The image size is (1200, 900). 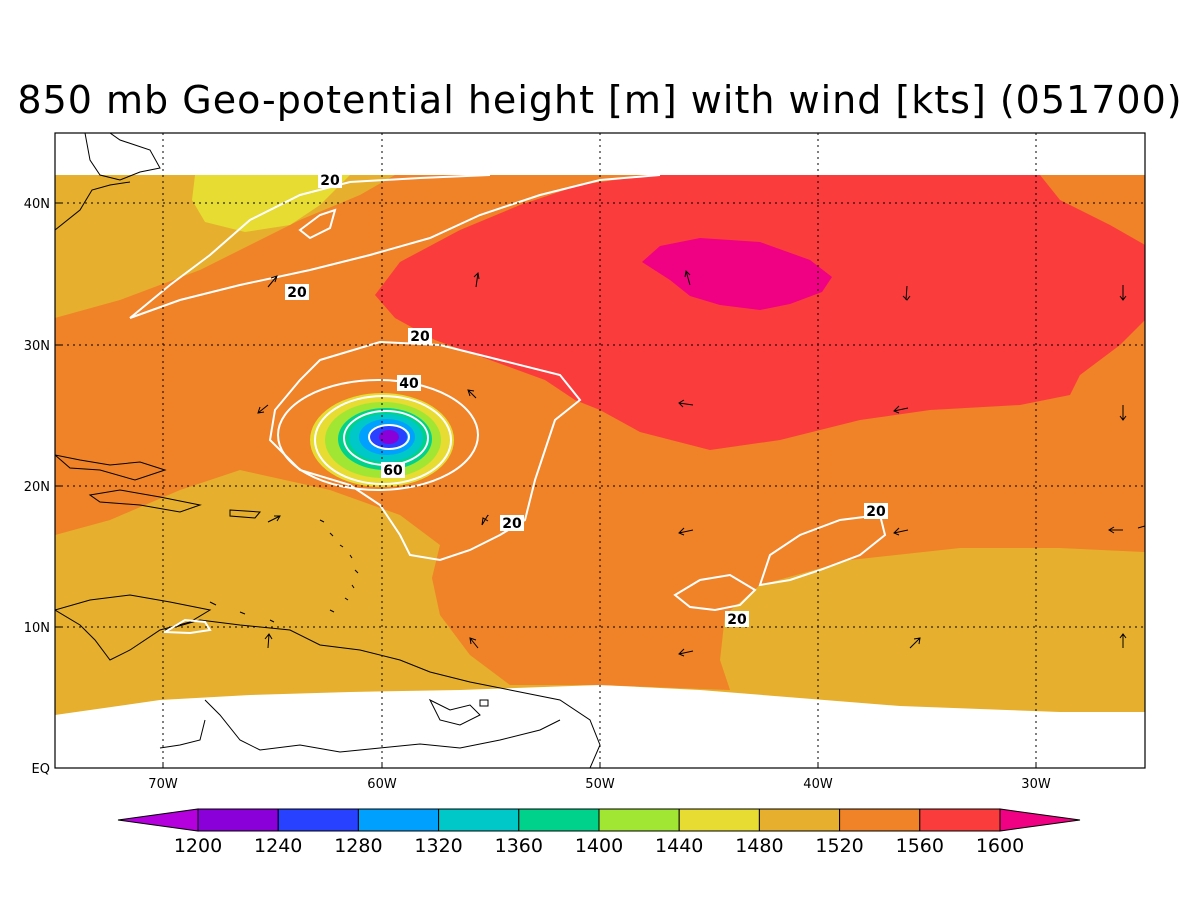 I want to click on colorbar-label: 1600, so click(x=1000, y=846).